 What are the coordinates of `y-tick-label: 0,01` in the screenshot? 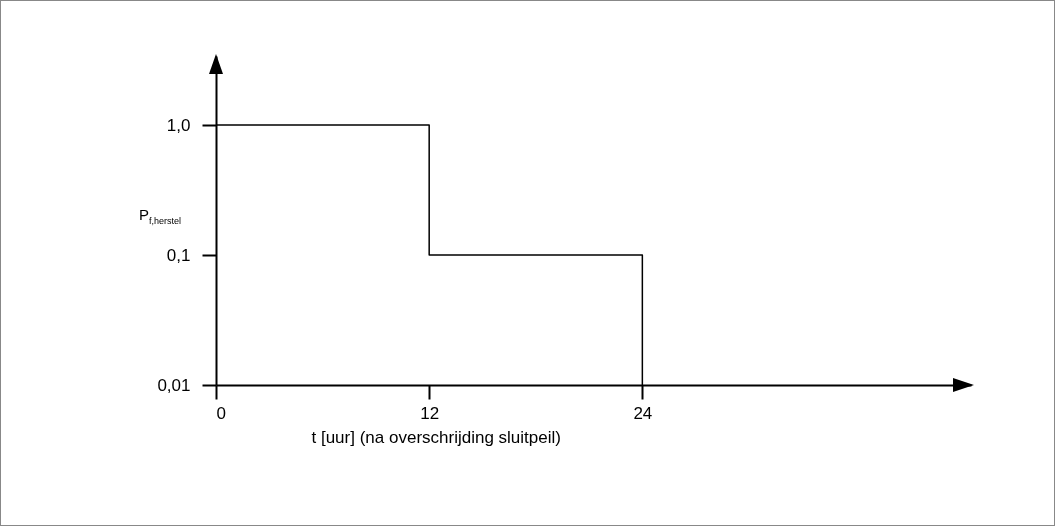 It's located at (174, 385).